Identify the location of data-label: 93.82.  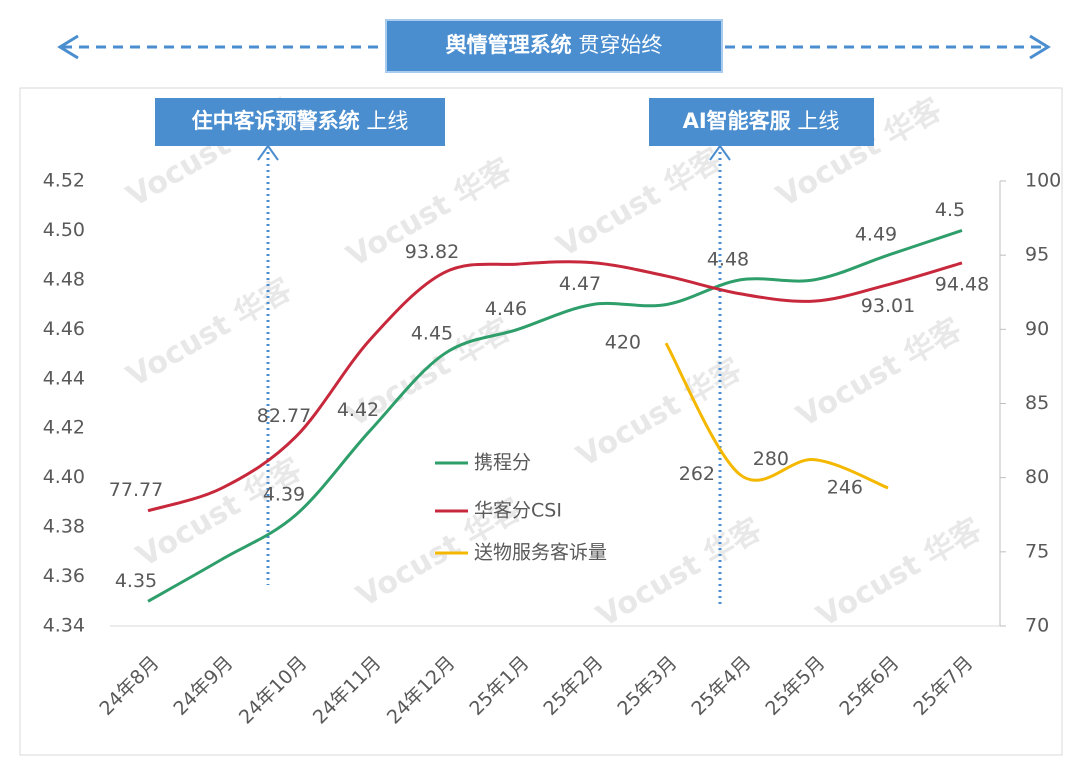
(432, 252).